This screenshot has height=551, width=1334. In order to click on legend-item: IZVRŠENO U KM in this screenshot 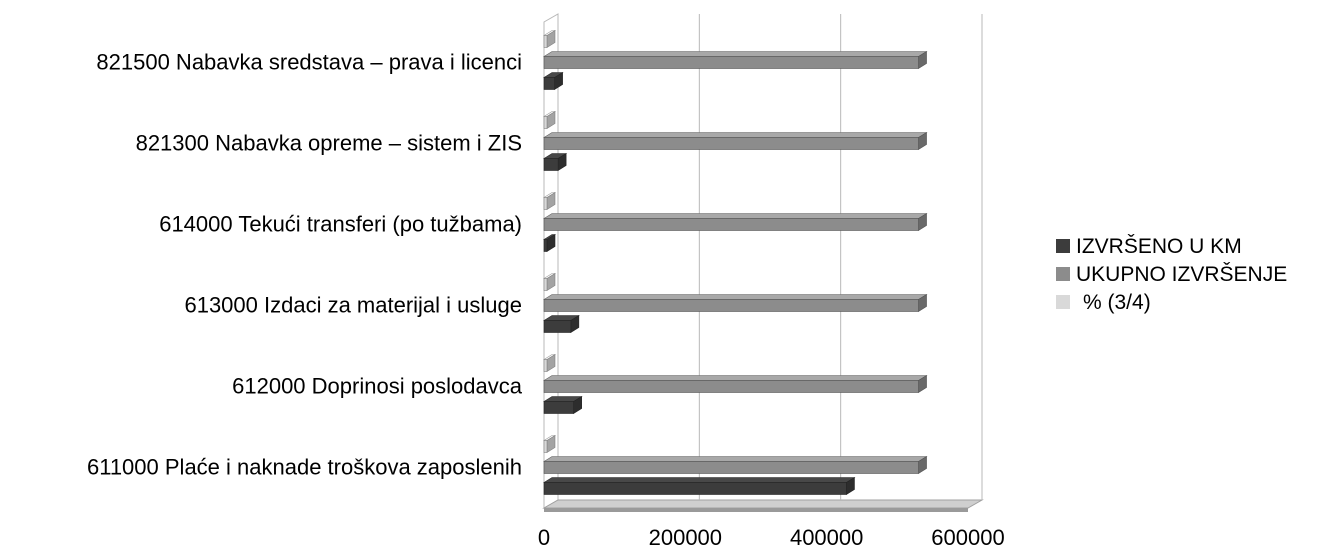, I will do `click(1149, 246)`.